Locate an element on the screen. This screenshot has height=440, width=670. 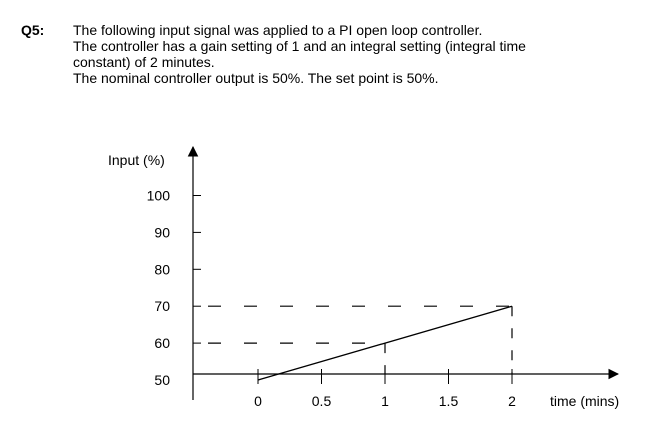
x-tick-label: 0.5 is located at coordinates (322, 401).